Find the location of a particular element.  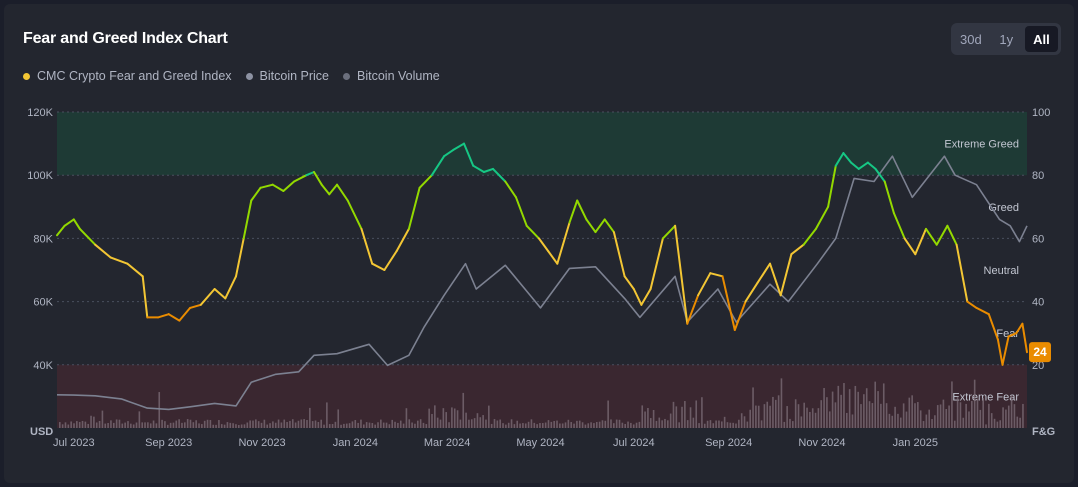

range-all-button: All is located at coordinates (1041, 39).